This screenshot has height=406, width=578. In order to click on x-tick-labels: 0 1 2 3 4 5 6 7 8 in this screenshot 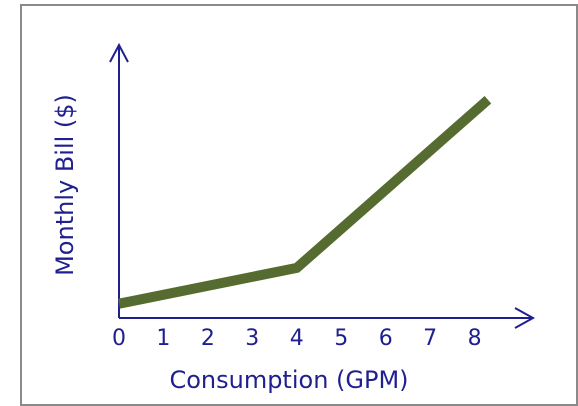, I will do `click(297, 338)`.